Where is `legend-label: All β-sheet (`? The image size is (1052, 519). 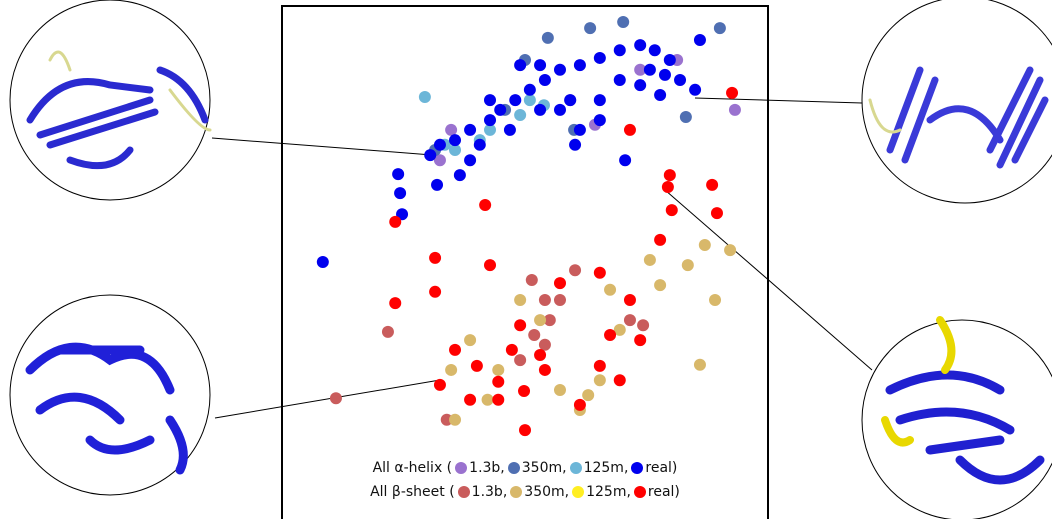
legend-label: All β-sheet ( is located at coordinates (412, 492).